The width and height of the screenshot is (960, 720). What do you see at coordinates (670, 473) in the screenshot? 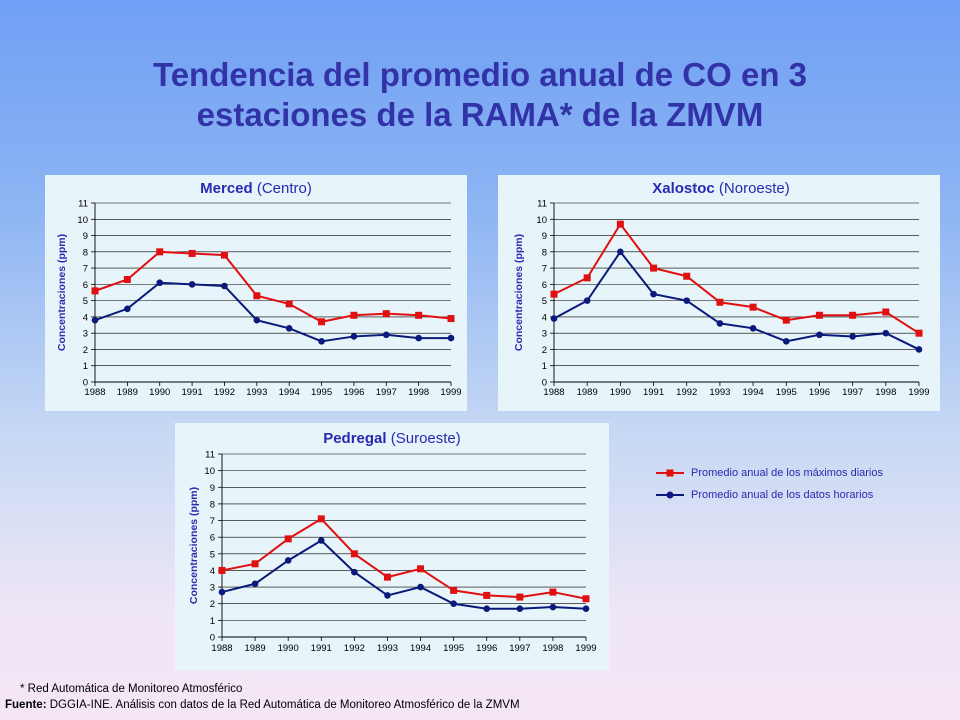
I see `legend-swatch-max` at bounding box center [670, 473].